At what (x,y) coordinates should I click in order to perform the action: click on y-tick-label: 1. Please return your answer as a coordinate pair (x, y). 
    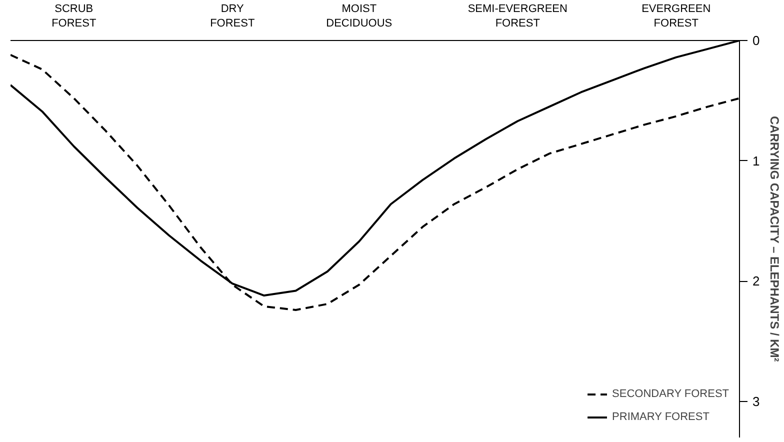
    Looking at the image, I should click on (756, 160).